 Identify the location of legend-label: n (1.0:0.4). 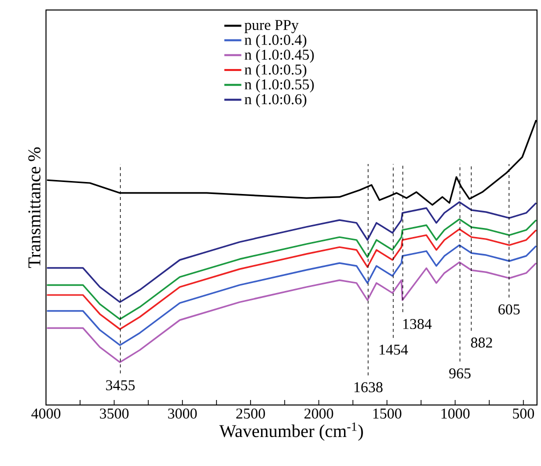
(275, 41).